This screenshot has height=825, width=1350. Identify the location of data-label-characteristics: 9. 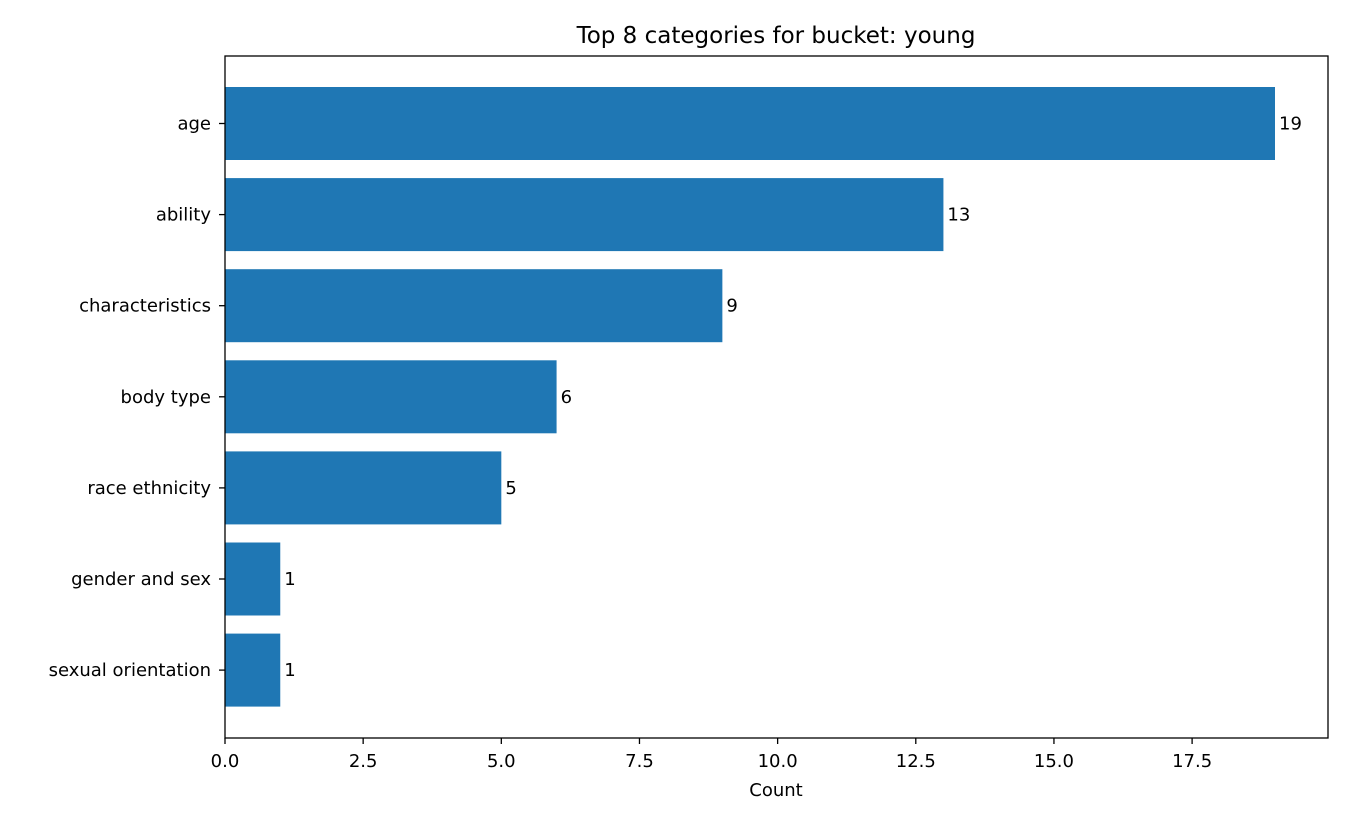
(731, 306).